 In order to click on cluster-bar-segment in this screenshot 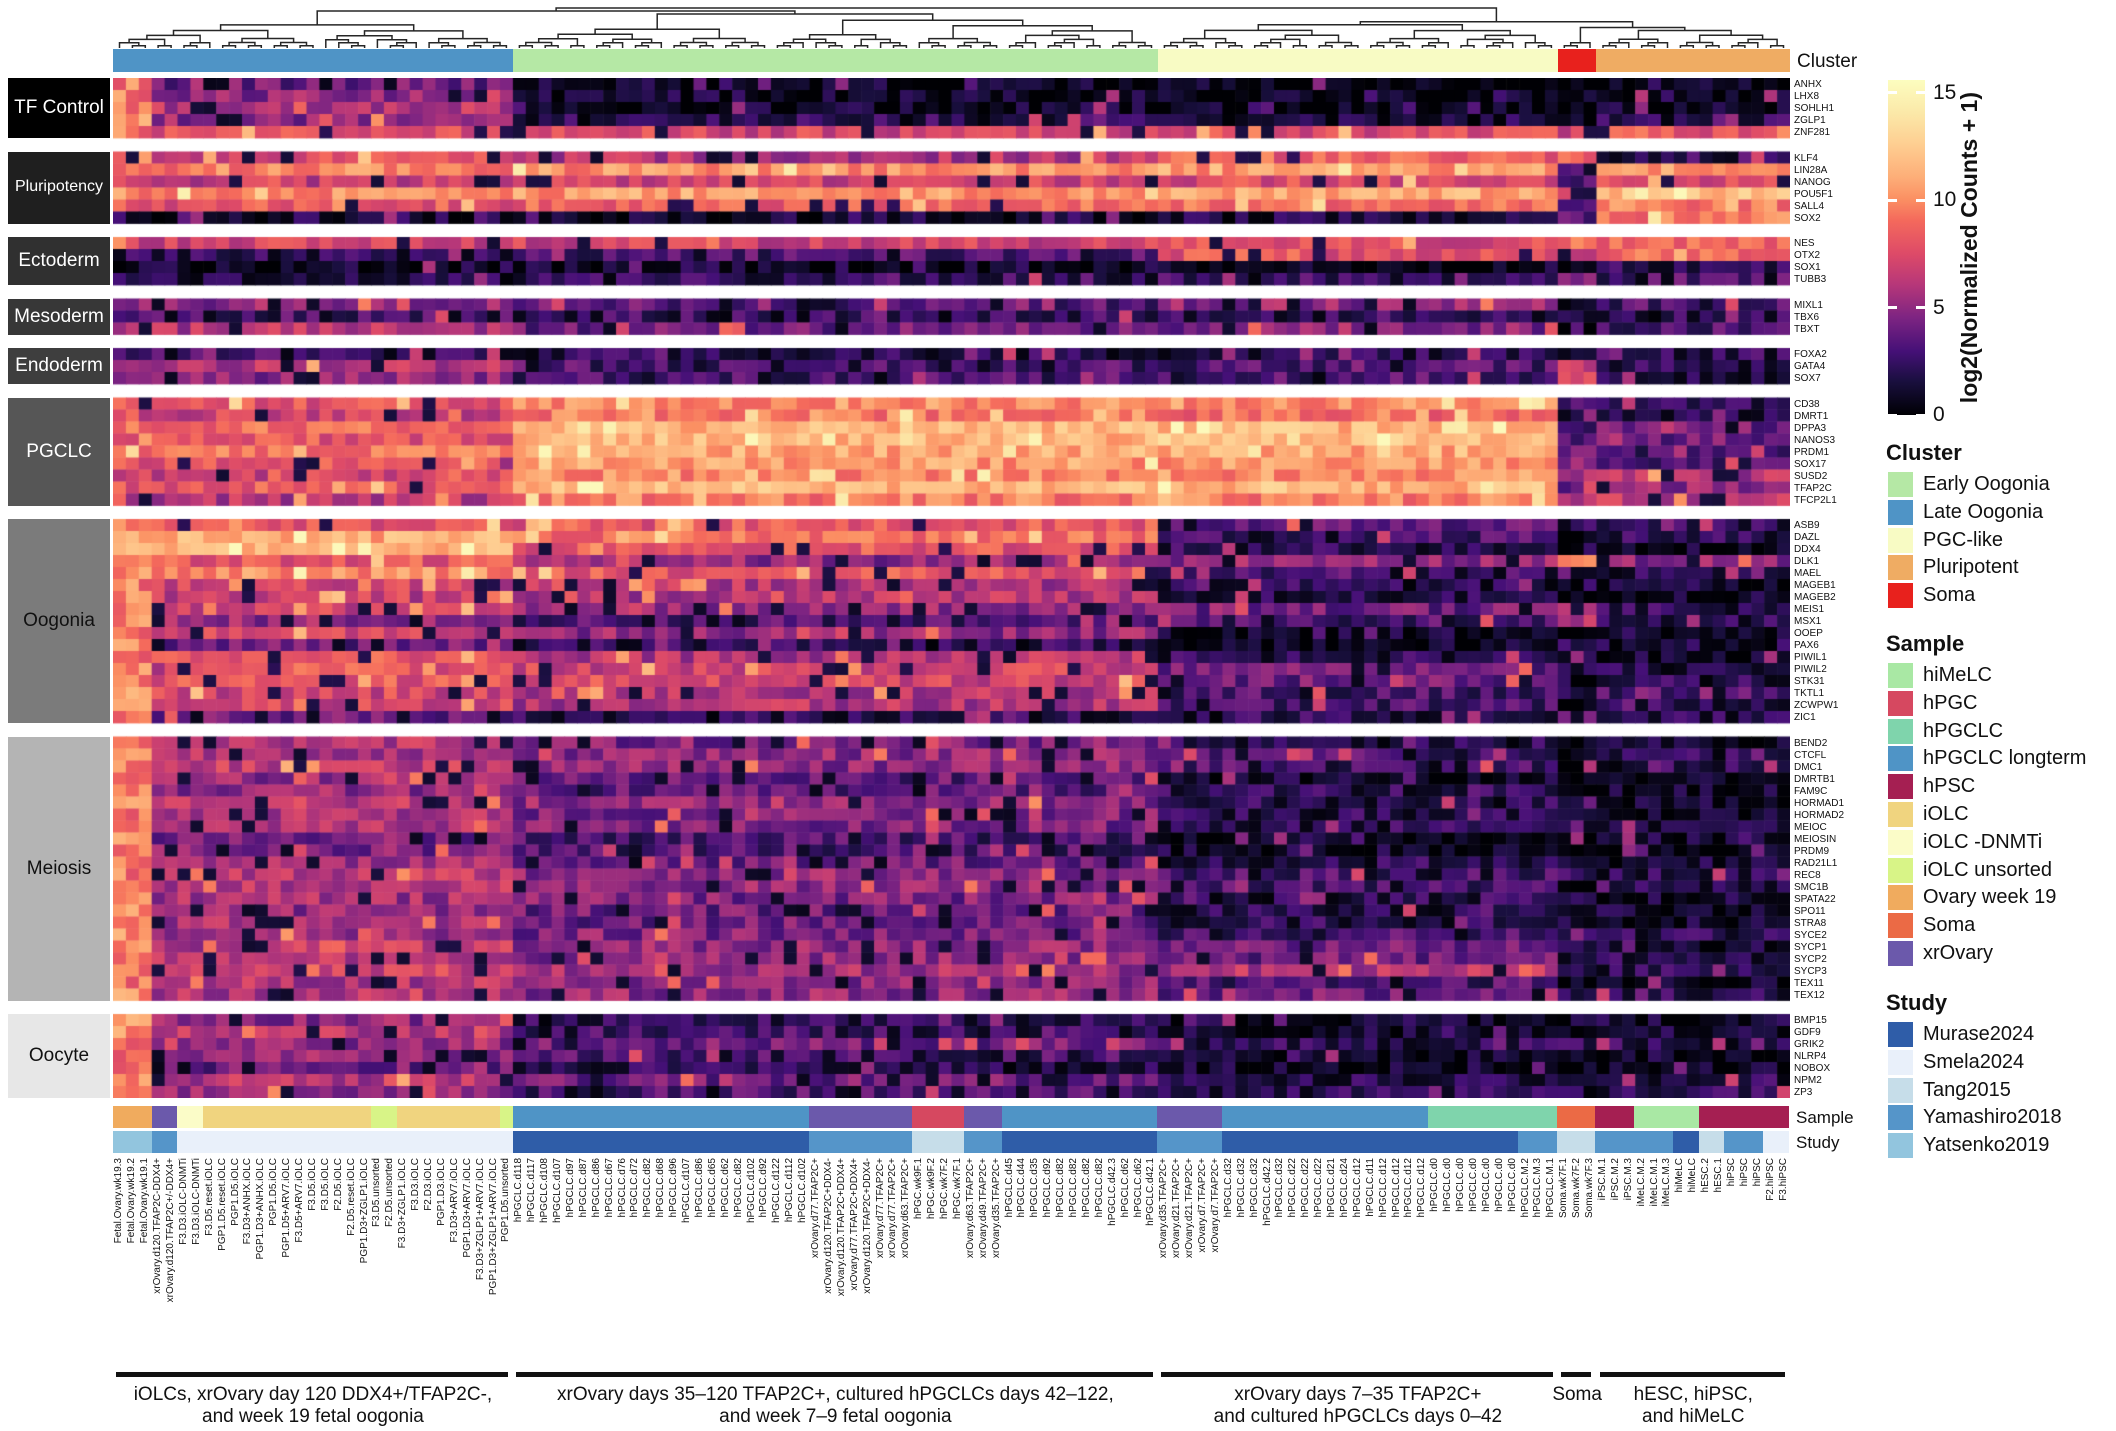, I will do `click(313, 60)`.